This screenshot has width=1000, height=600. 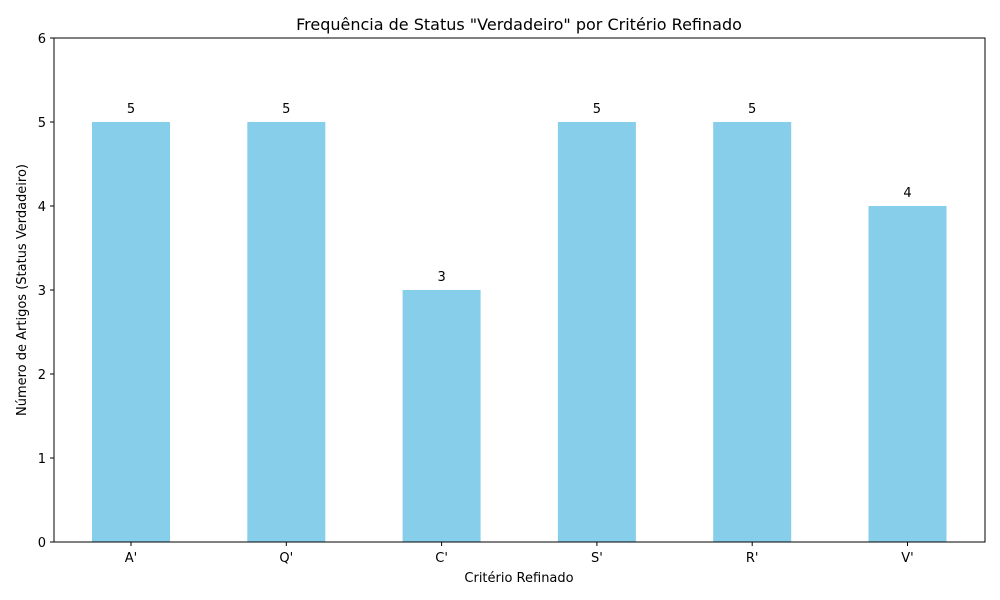 I want to click on x-tick-label-0: A', so click(x=131, y=558).